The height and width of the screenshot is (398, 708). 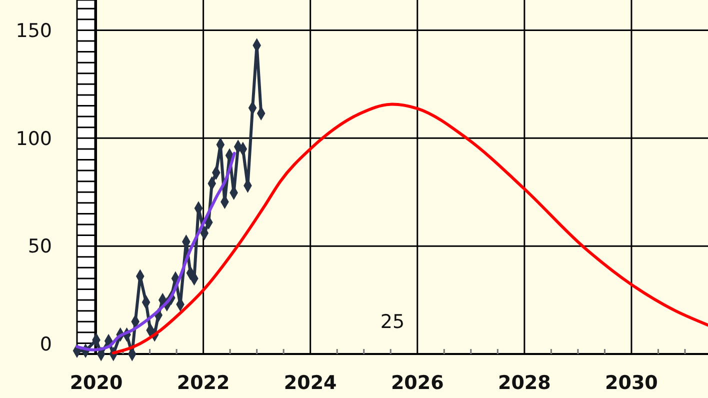 What do you see at coordinates (203, 383) in the screenshot?
I see `x-tick-label: 2022` at bounding box center [203, 383].